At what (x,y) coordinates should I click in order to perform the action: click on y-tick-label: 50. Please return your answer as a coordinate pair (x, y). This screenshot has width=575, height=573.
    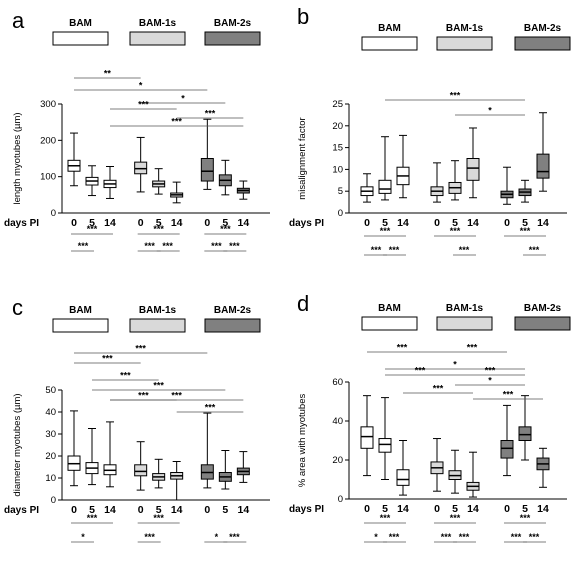
    Looking at the image, I should click on (50, 390).